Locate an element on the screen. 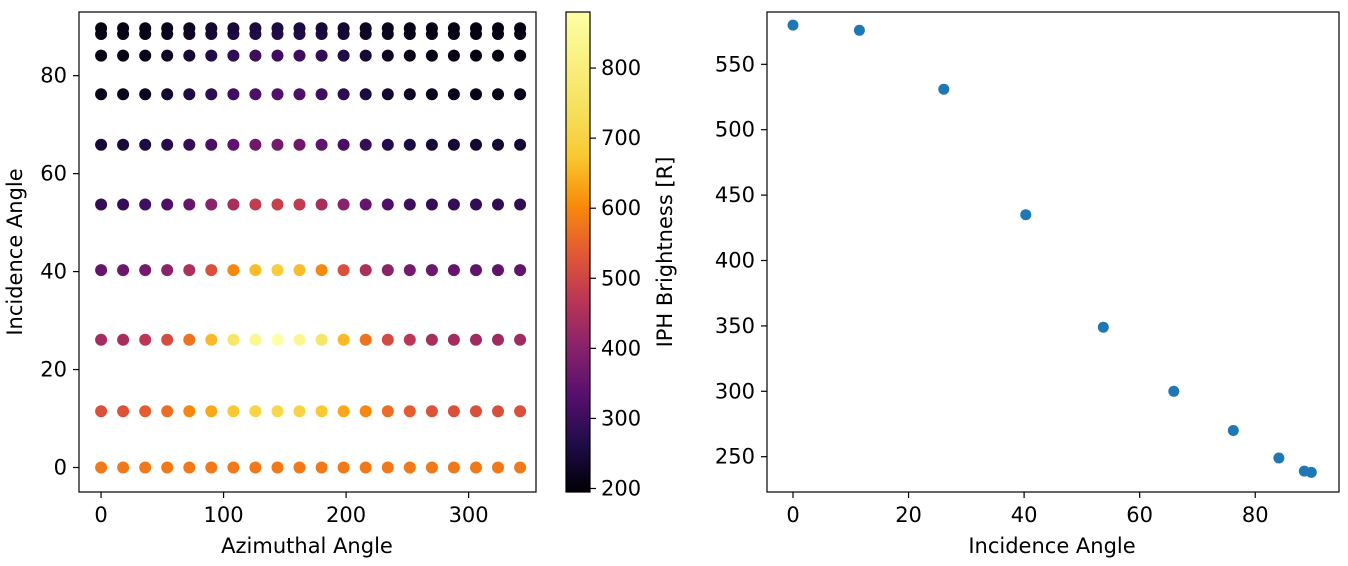 The height and width of the screenshot is (566, 1348). right-x-ticks: 0 20 40 60 80 is located at coordinates (1027, 509).